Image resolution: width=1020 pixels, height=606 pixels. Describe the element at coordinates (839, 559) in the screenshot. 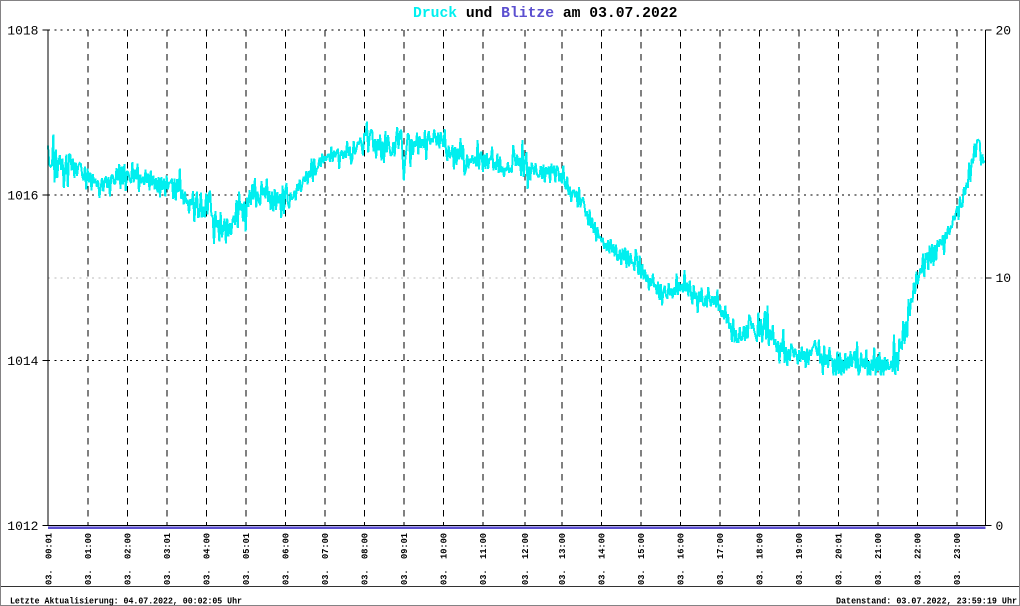

I see `svg-text: 03. 20:01` at that location.